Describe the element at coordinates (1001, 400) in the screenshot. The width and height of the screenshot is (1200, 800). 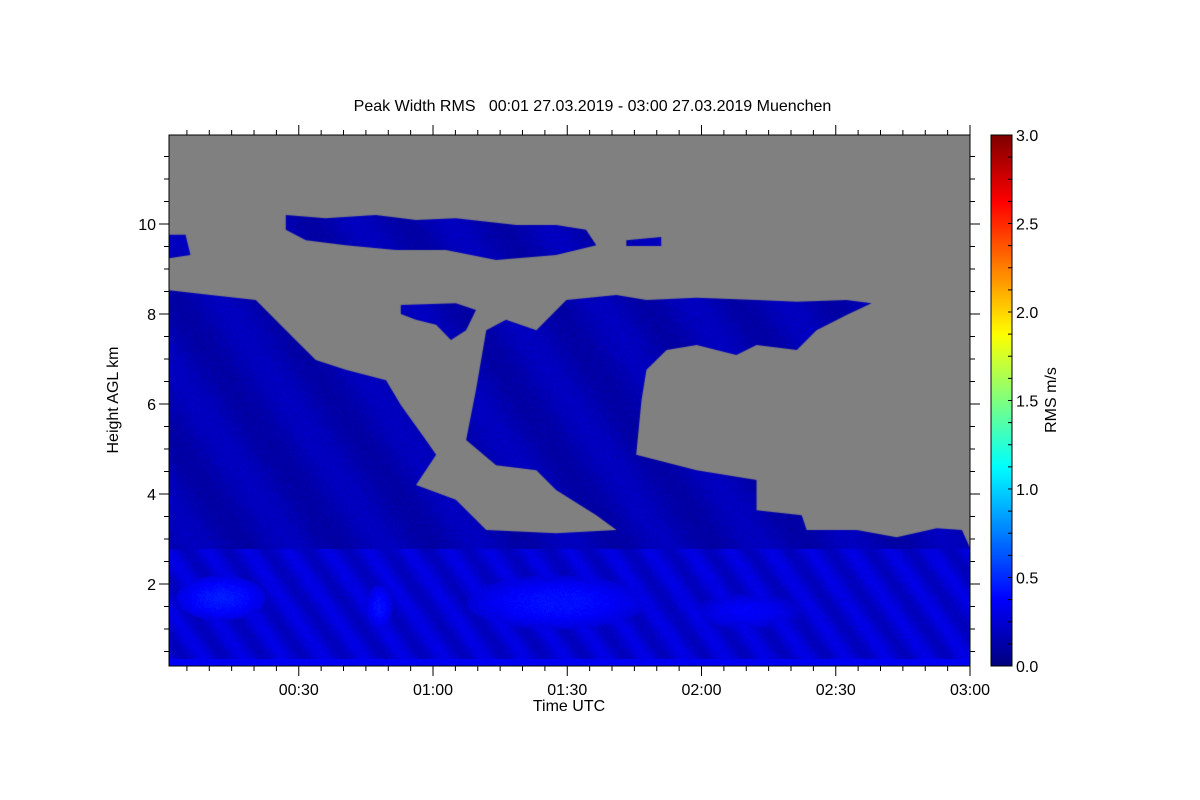
I see `colorbar-canvas` at that location.